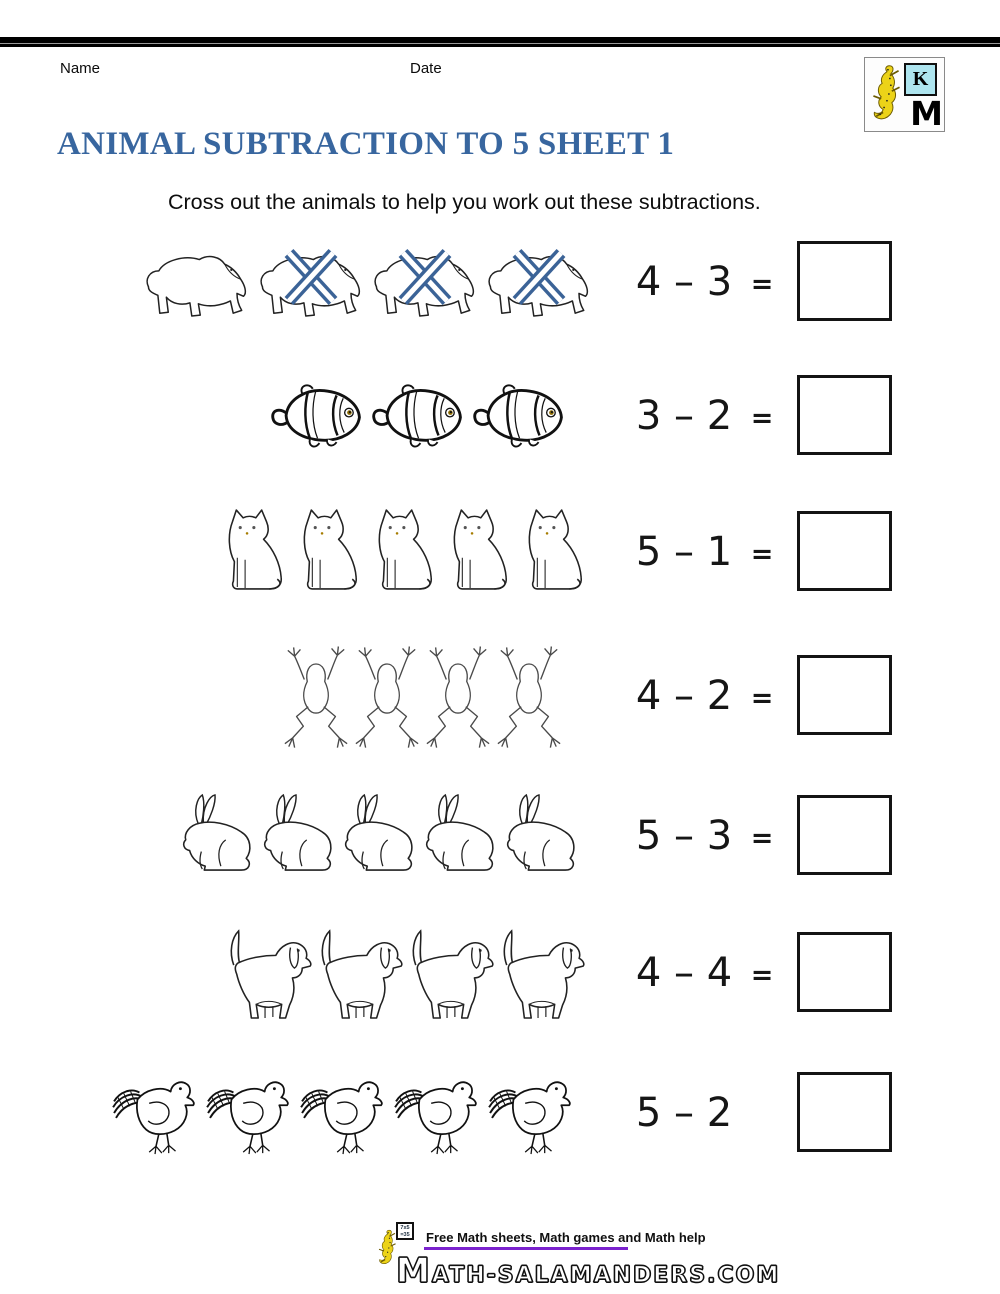 Image resolution: width=1000 pixels, height=1294 pixels. I want to click on equation-text: 3 – 2, so click(684, 416).